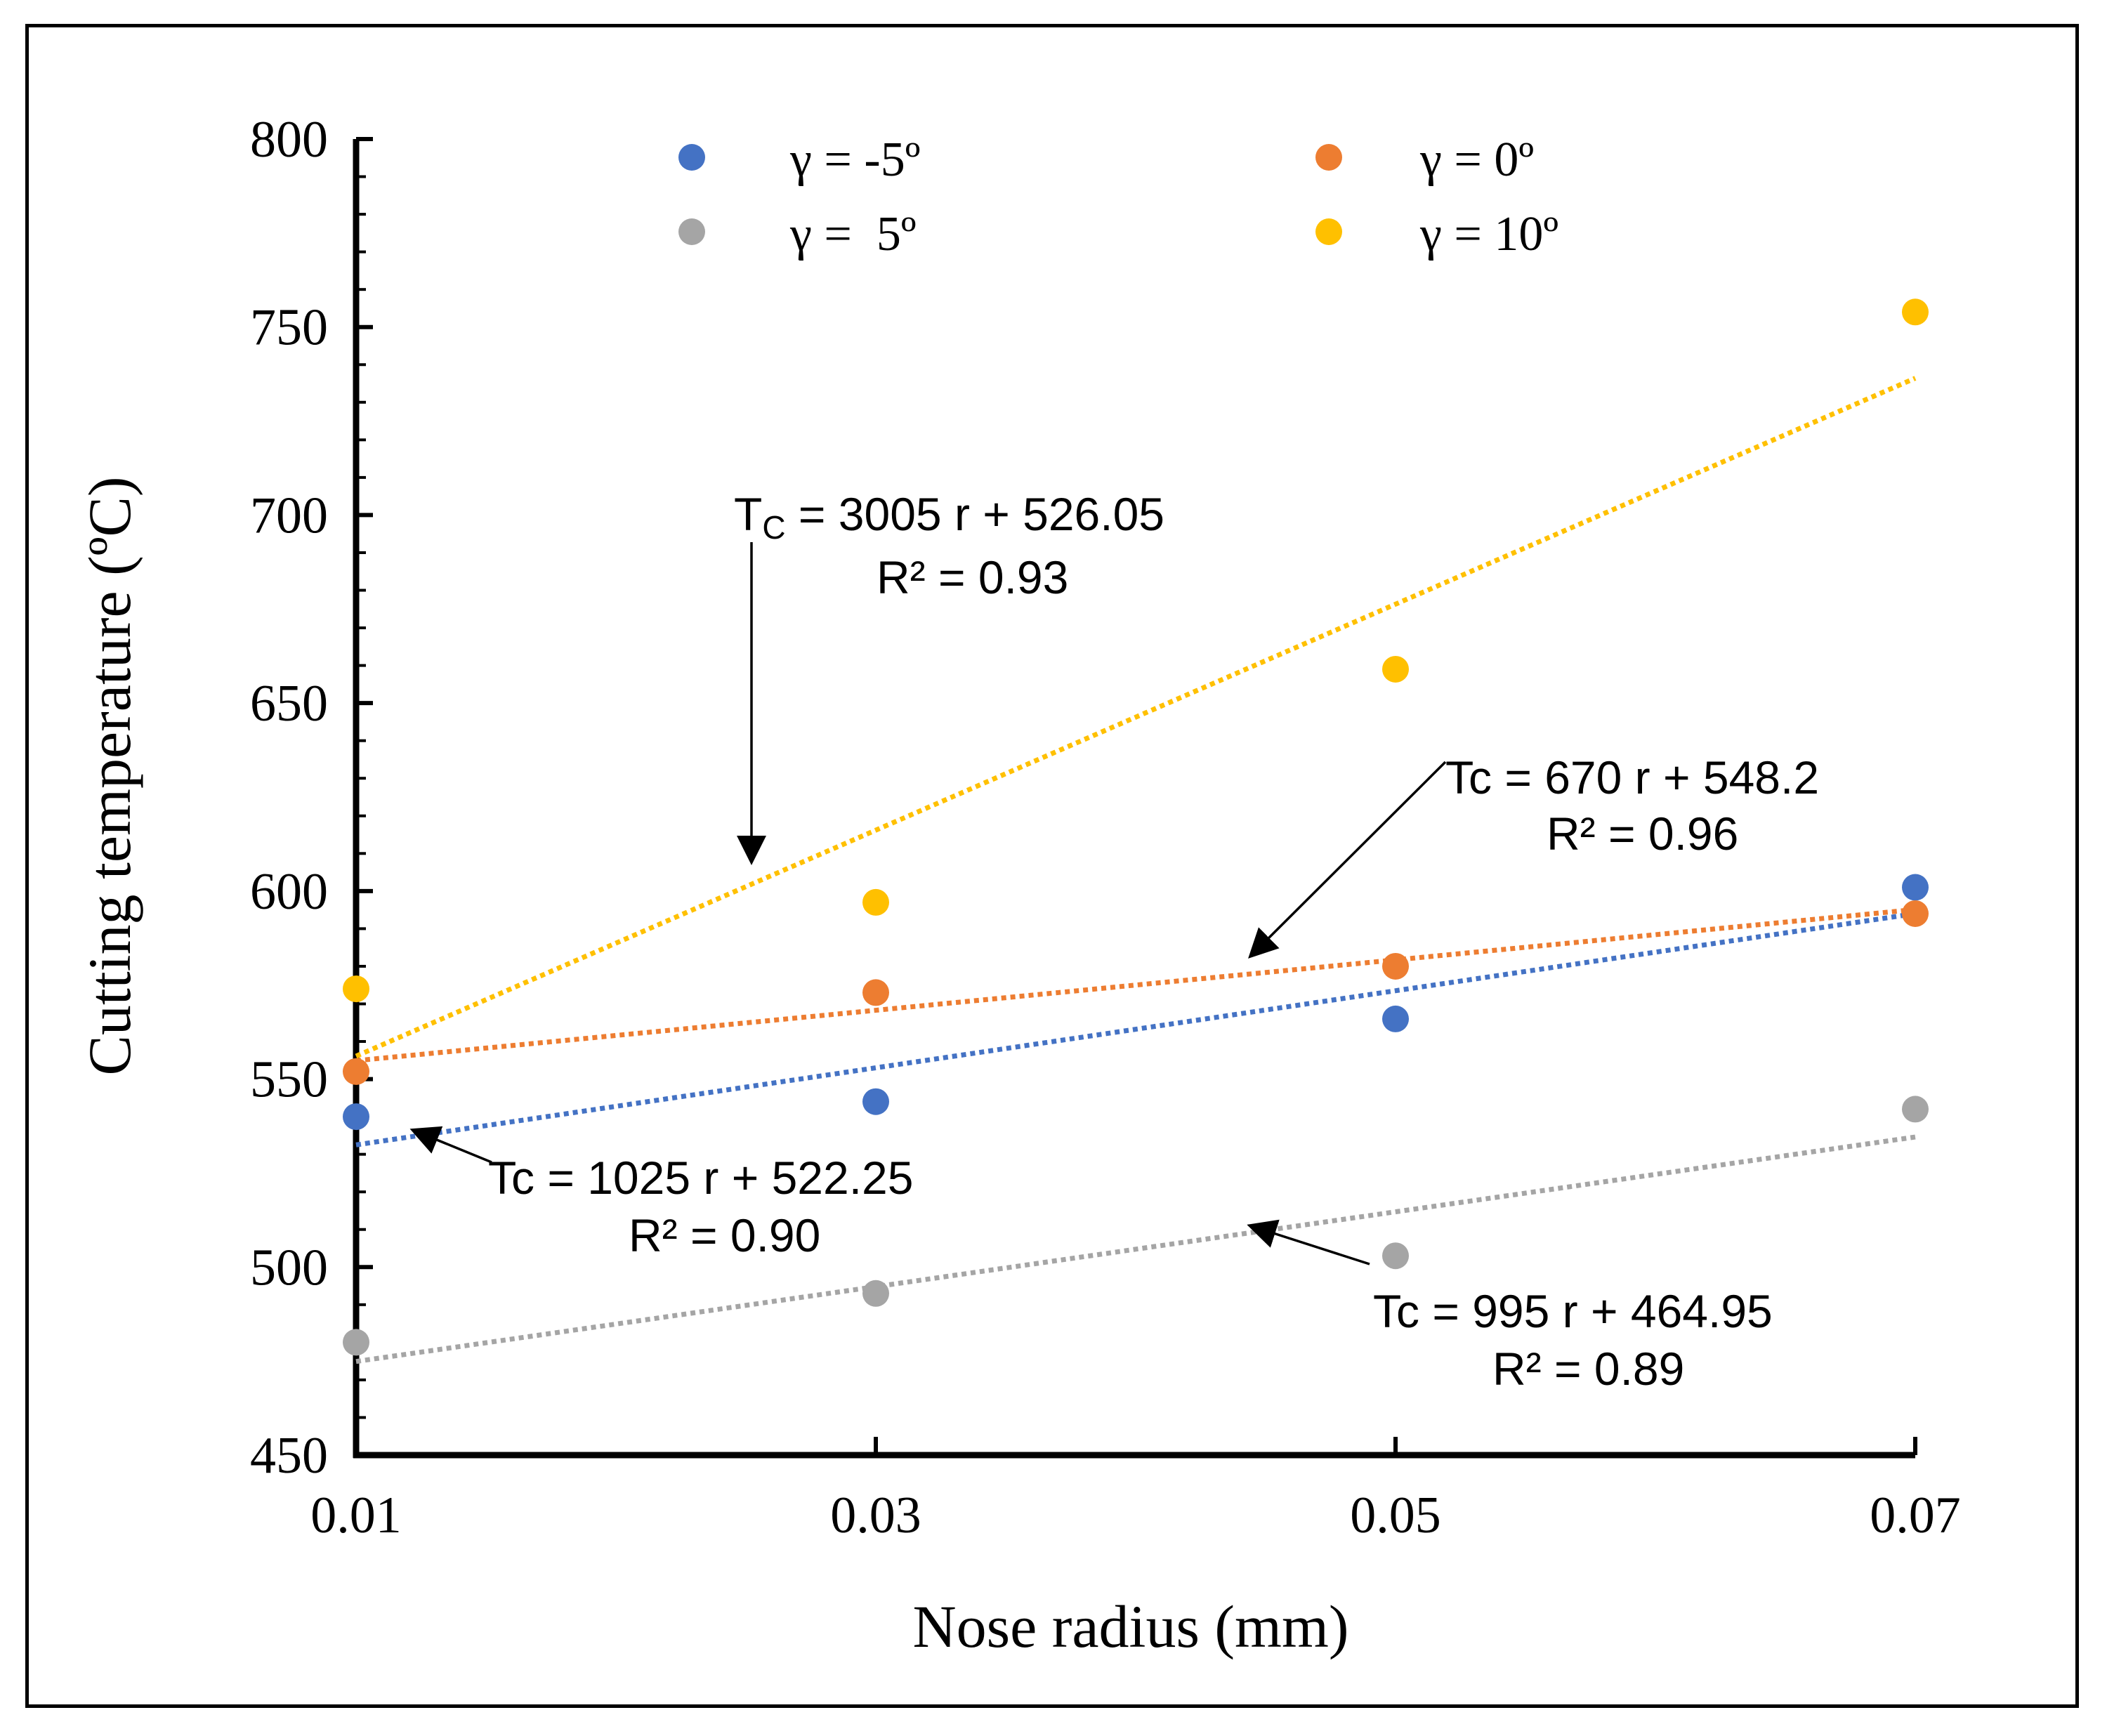 Image resolution: width=2107 pixels, height=1736 pixels. I want to click on annotation-gamma-minus-5-equation: Tc = 1025 r + 522.25, so click(700, 1178).